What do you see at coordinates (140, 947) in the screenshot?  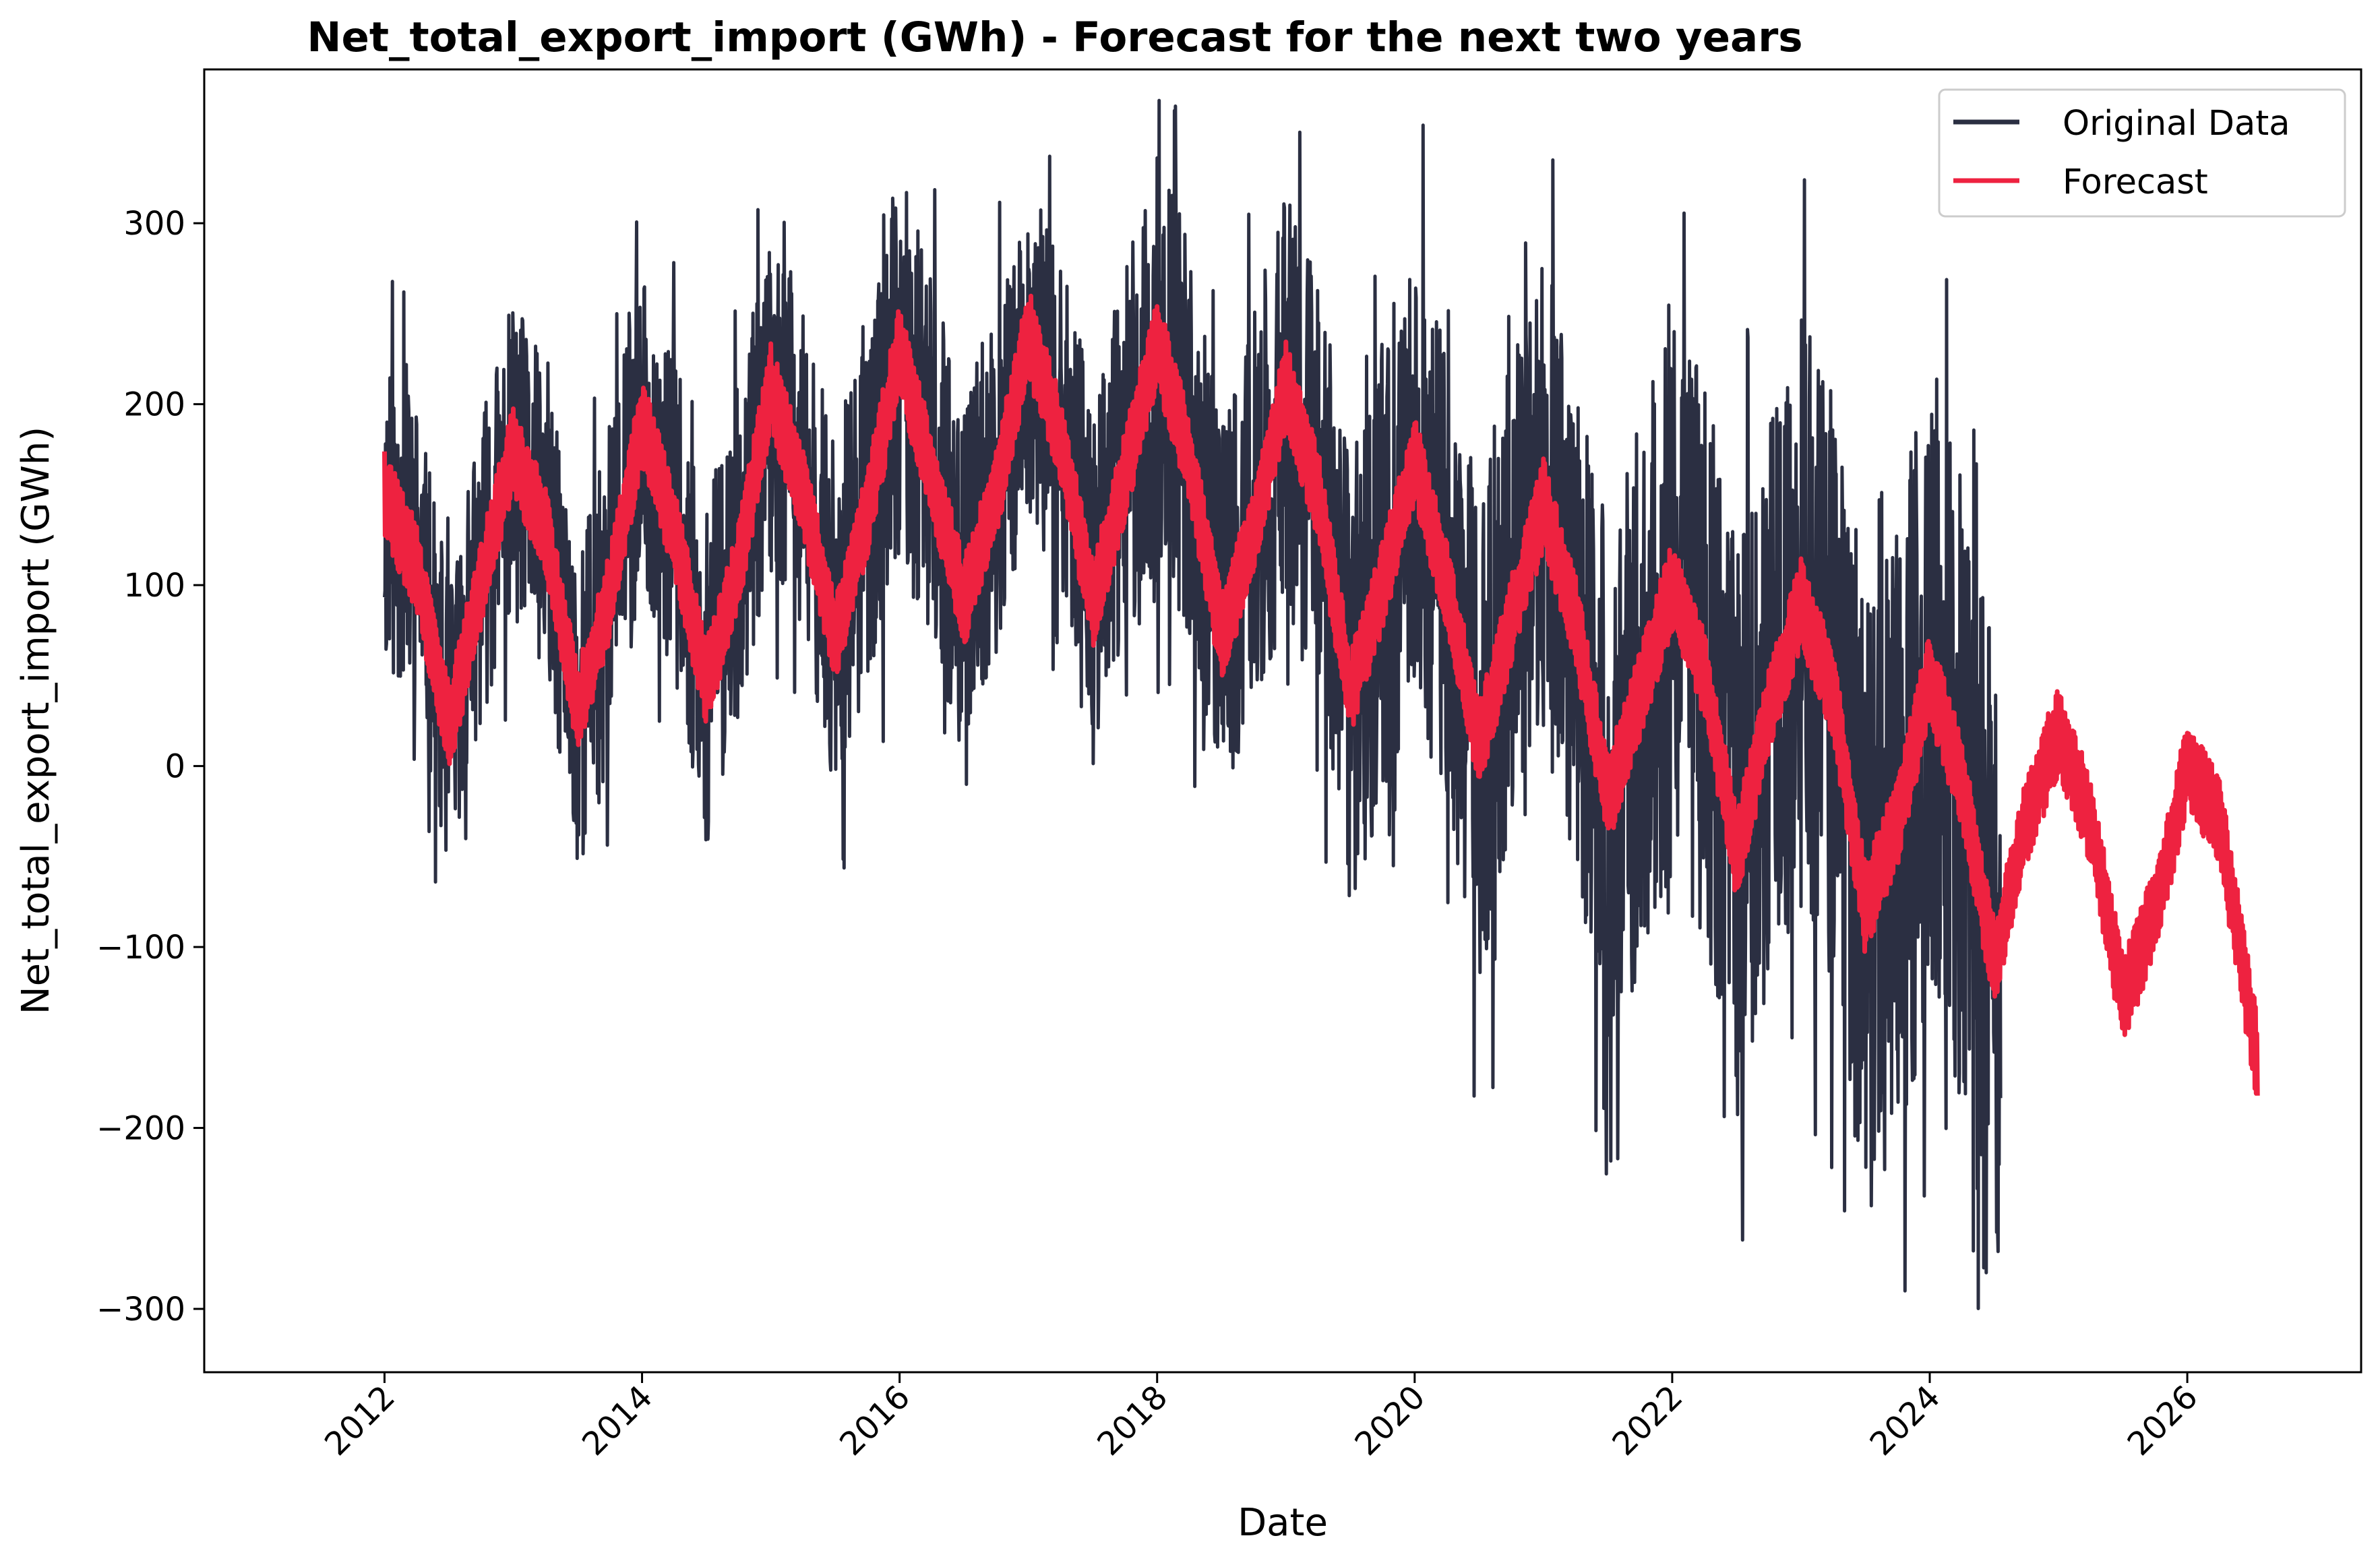 I see `y-tick-label: −100` at bounding box center [140, 947].